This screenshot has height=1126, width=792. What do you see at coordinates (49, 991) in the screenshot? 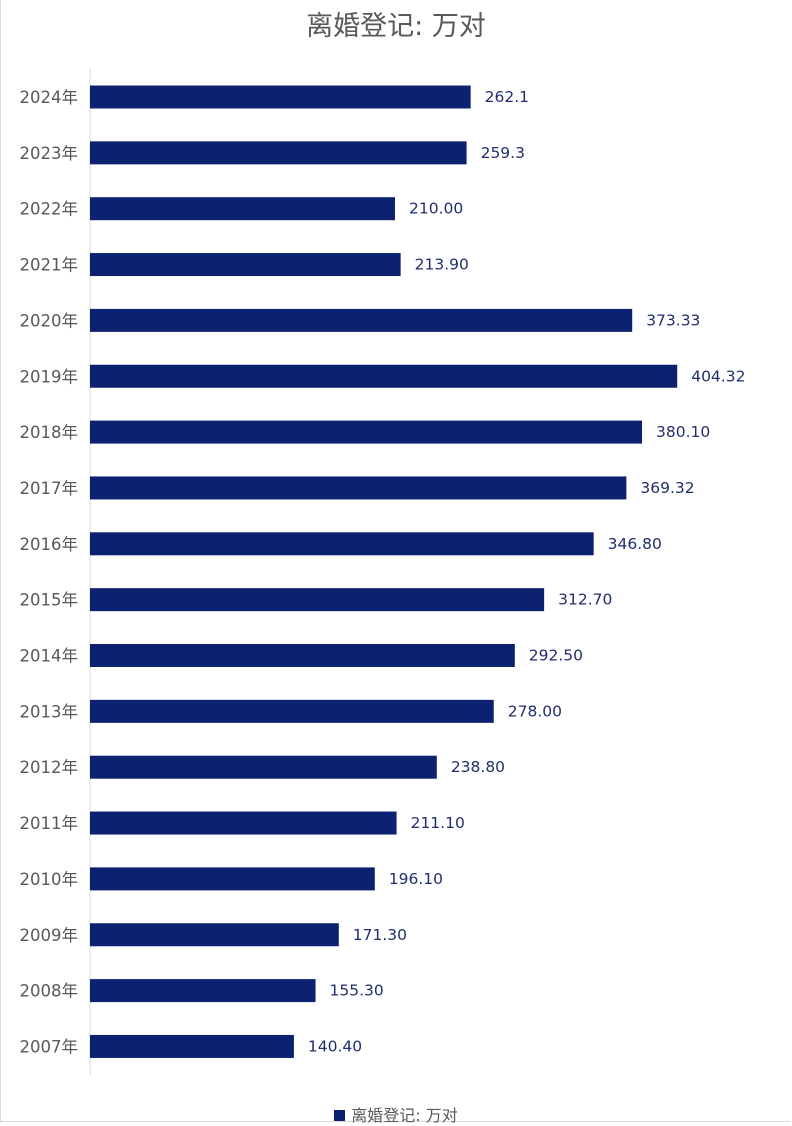
I see `category-label: 2008年` at bounding box center [49, 991].